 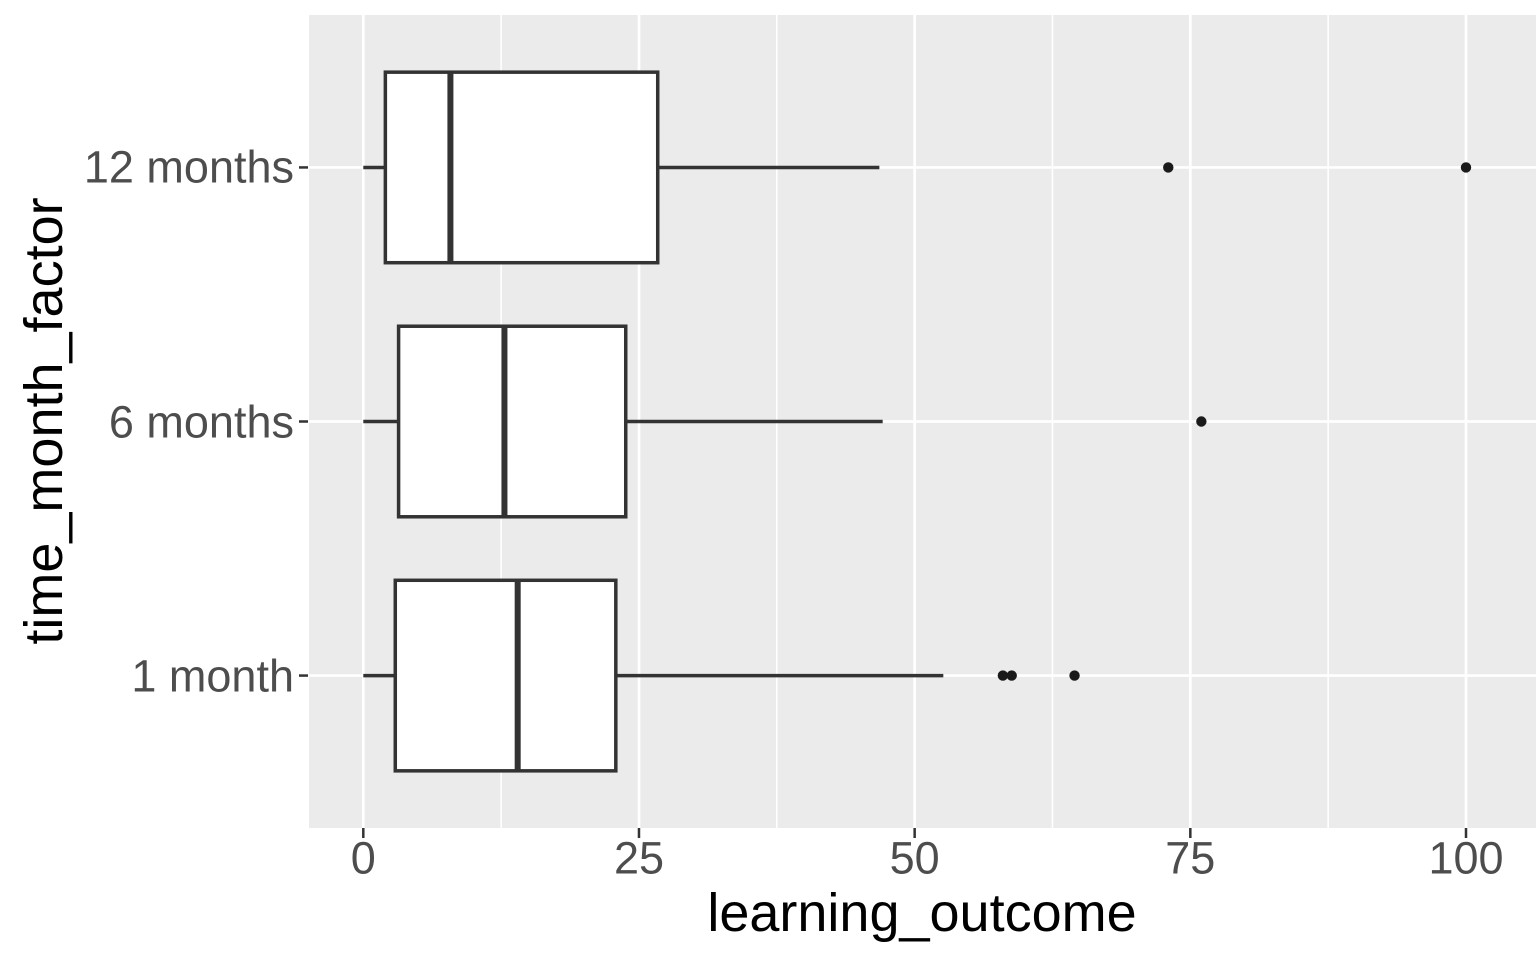 What do you see at coordinates (188, 167) in the screenshot?
I see `y-tick-label: 12 months` at bounding box center [188, 167].